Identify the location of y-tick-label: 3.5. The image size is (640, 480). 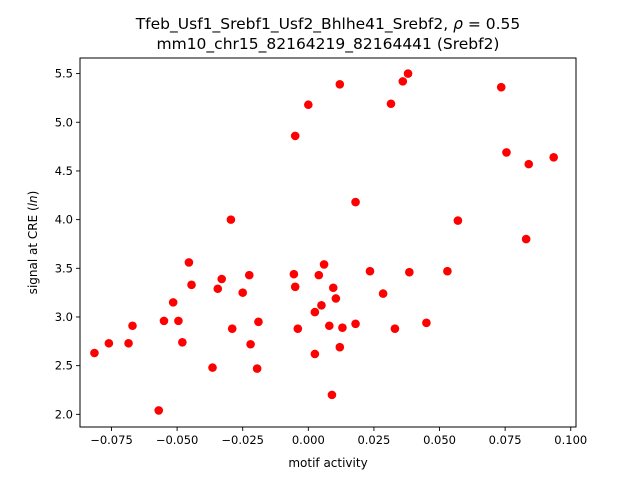
(64, 268).